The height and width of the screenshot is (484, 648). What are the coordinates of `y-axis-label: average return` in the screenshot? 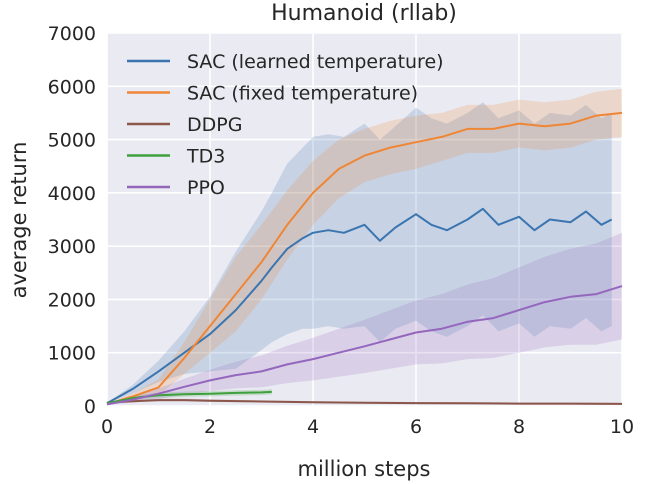 It's located at (19, 220).